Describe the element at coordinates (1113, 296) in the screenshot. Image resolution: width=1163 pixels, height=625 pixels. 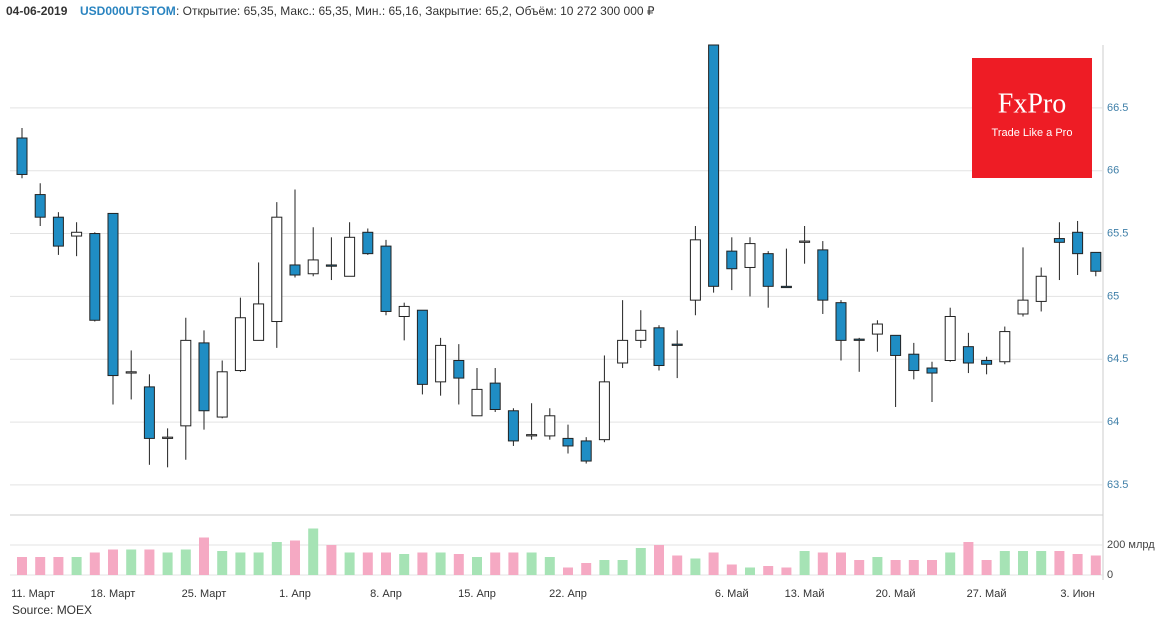
I see `y-tick-label: 65` at that location.